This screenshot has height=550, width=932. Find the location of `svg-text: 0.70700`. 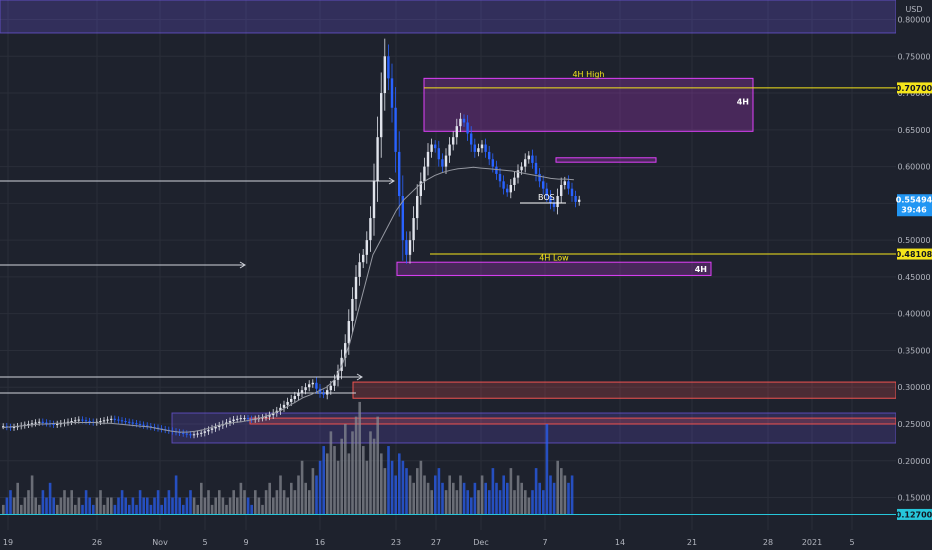

svg-text: 0.70700 is located at coordinates (914, 88).